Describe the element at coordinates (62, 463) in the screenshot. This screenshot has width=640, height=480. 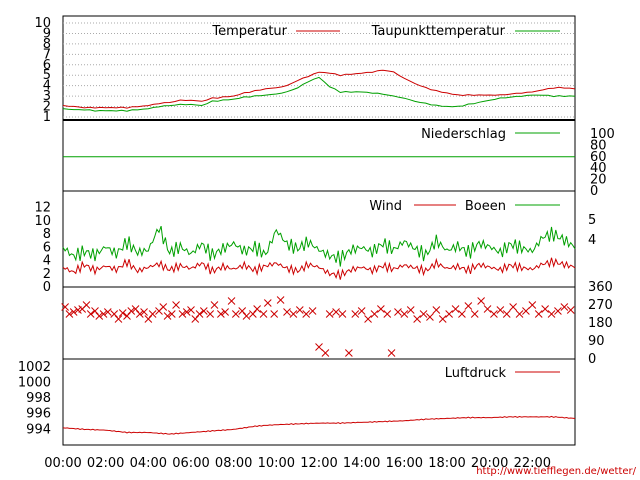
I see `x-tick-label: 00:00` at that location.